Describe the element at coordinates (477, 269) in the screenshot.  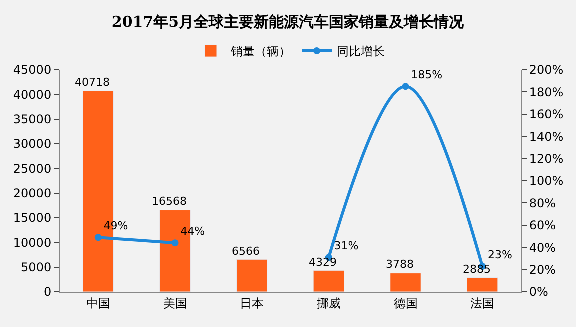
I see `data-label: 2885` at that location.